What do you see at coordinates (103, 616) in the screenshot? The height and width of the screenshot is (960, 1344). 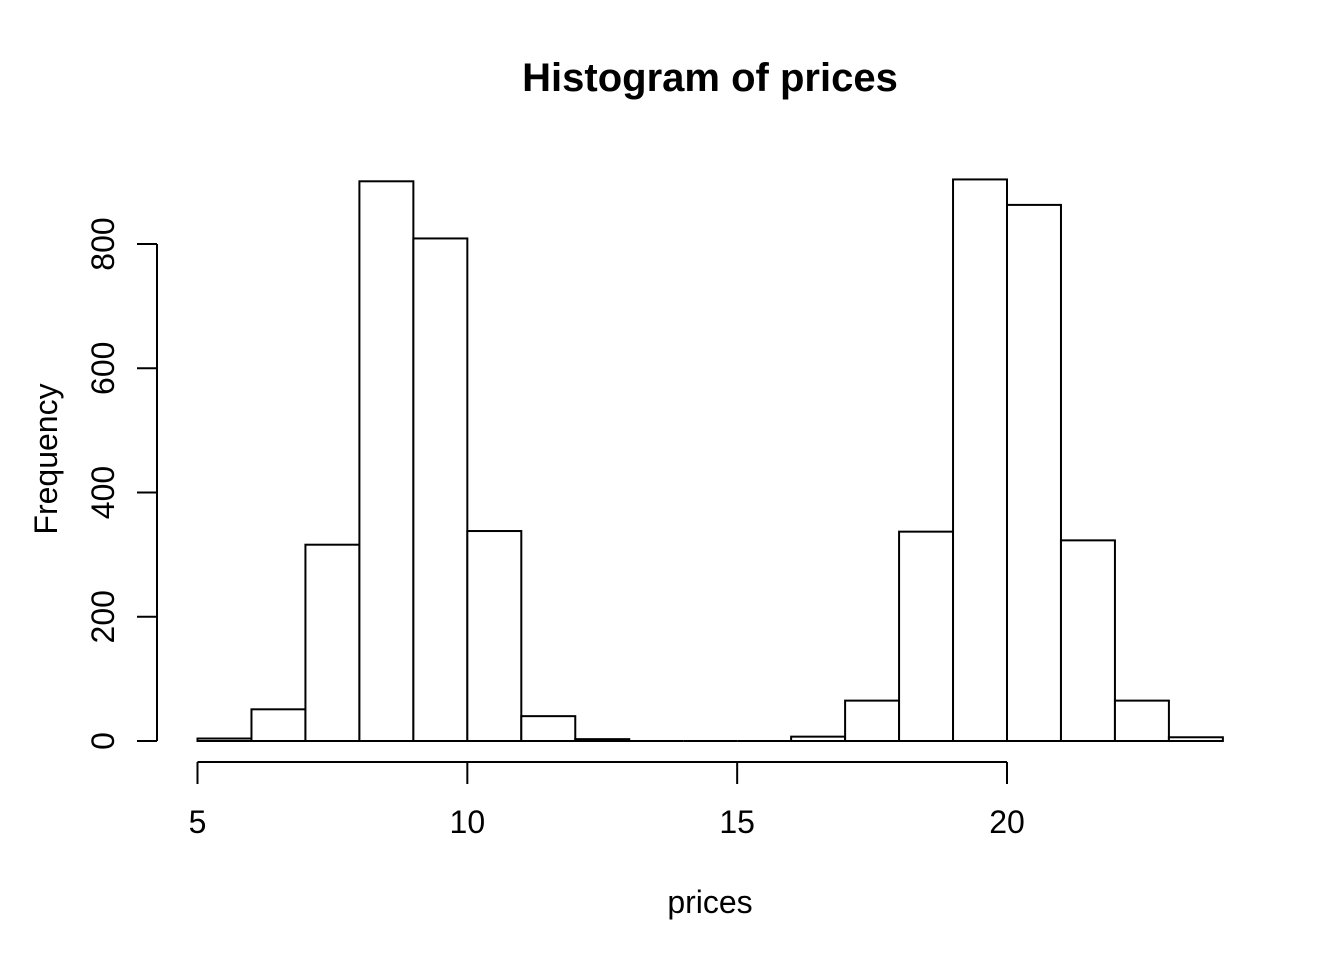 I see `y-tick-label: 200` at bounding box center [103, 616].